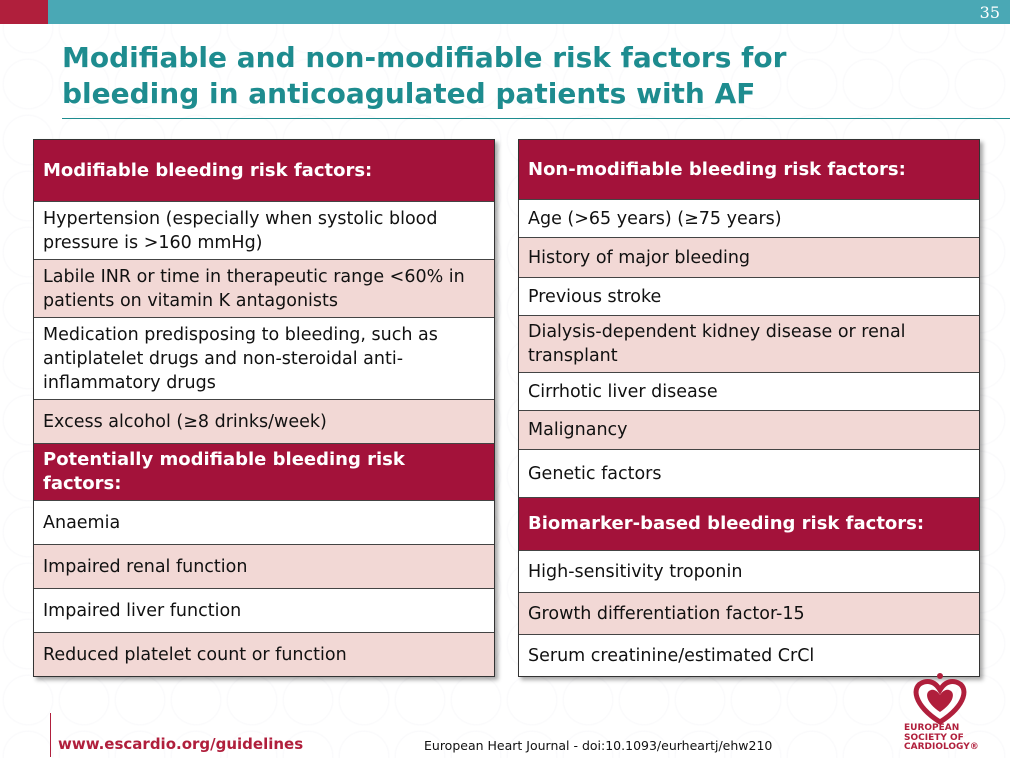  I want to click on row-text: Excess alcohol (≥8 drinks/week), so click(185, 421).